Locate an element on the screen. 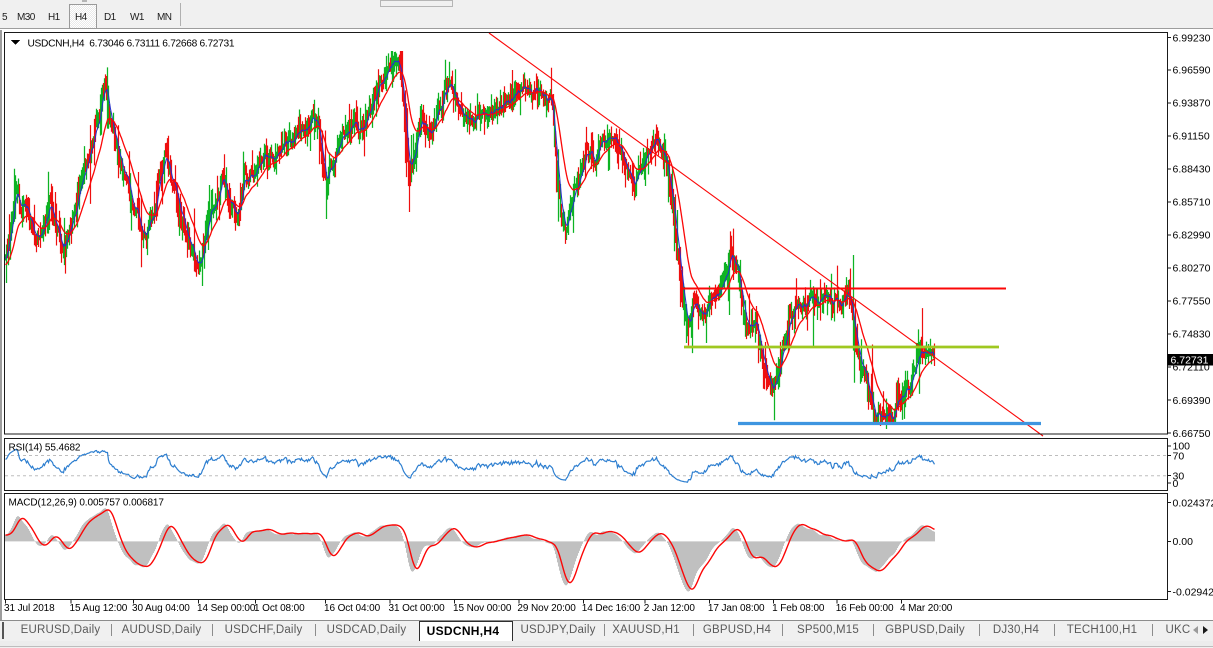 The height and width of the screenshot is (648, 1213). svg-text: 6.93870 is located at coordinates (1192, 104).